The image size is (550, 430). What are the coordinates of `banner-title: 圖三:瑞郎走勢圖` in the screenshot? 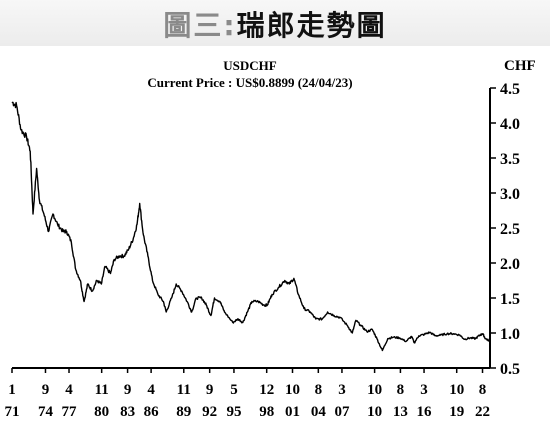 It's located at (275, 24).